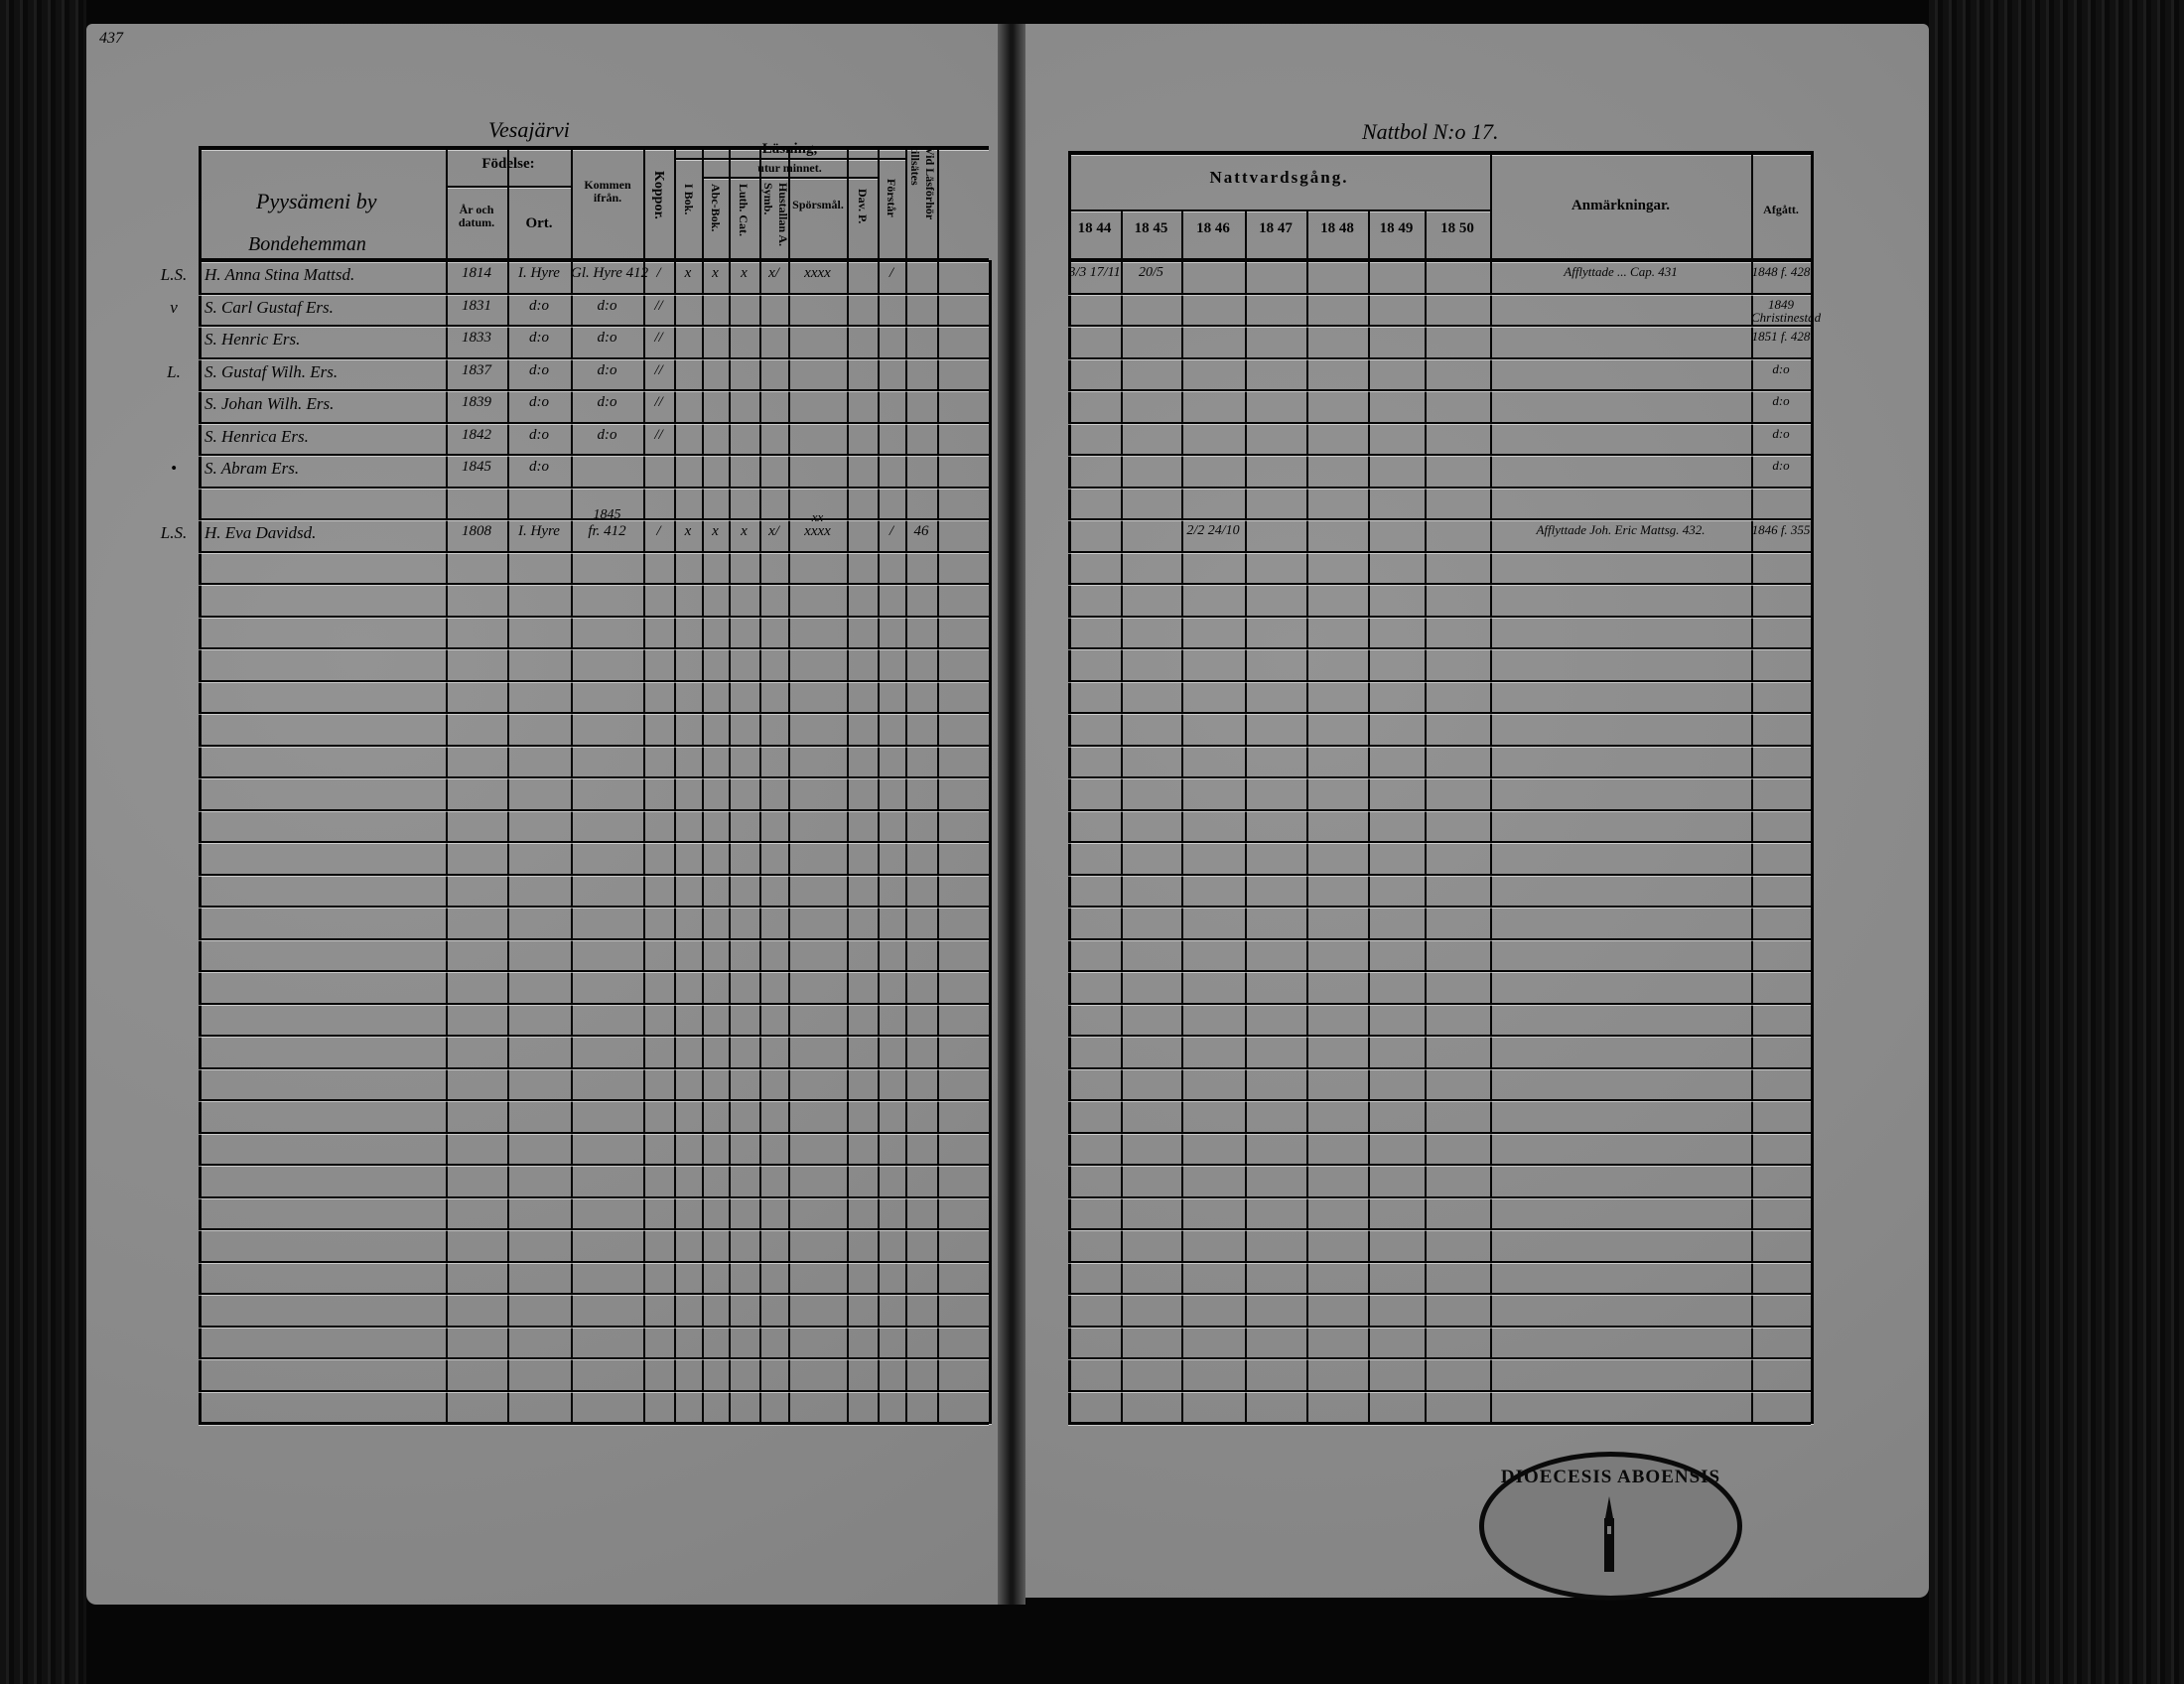  I want to click on cell-y1845: 20/5, so click(1151, 273).